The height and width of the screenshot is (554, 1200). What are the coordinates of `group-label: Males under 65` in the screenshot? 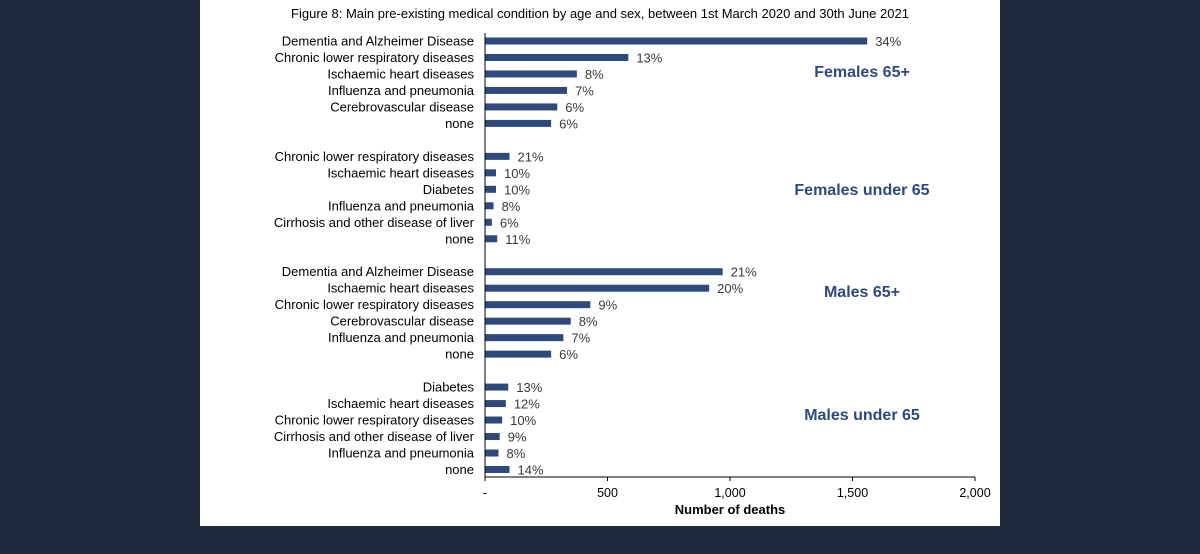 It's located at (862, 415).